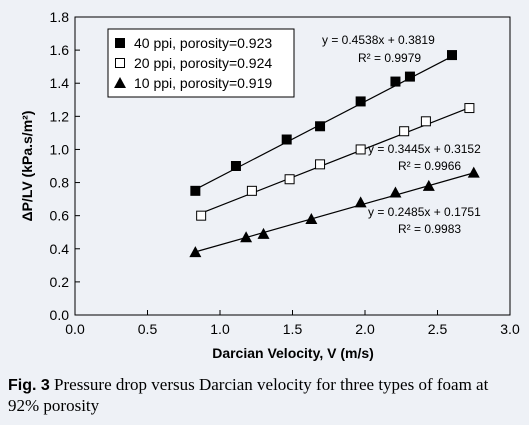 This screenshot has width=529, height=425. I want to click on fit-r-squared: R² = 0.9983, so click(429, 229).